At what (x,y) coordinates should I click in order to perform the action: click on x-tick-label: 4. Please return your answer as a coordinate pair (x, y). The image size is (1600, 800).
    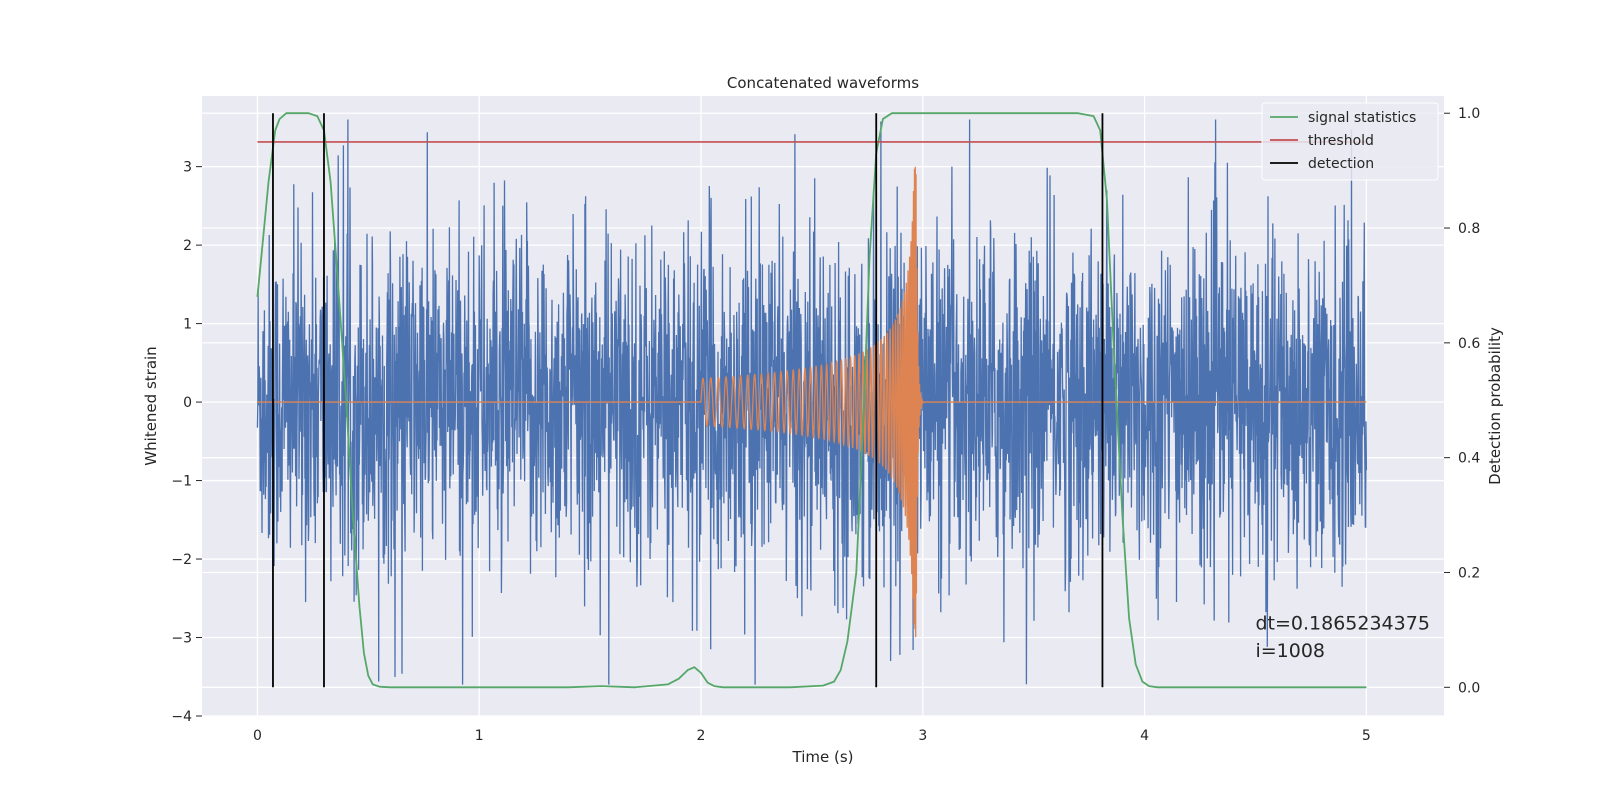
    Looking at the image, I should click on (1144, 736).